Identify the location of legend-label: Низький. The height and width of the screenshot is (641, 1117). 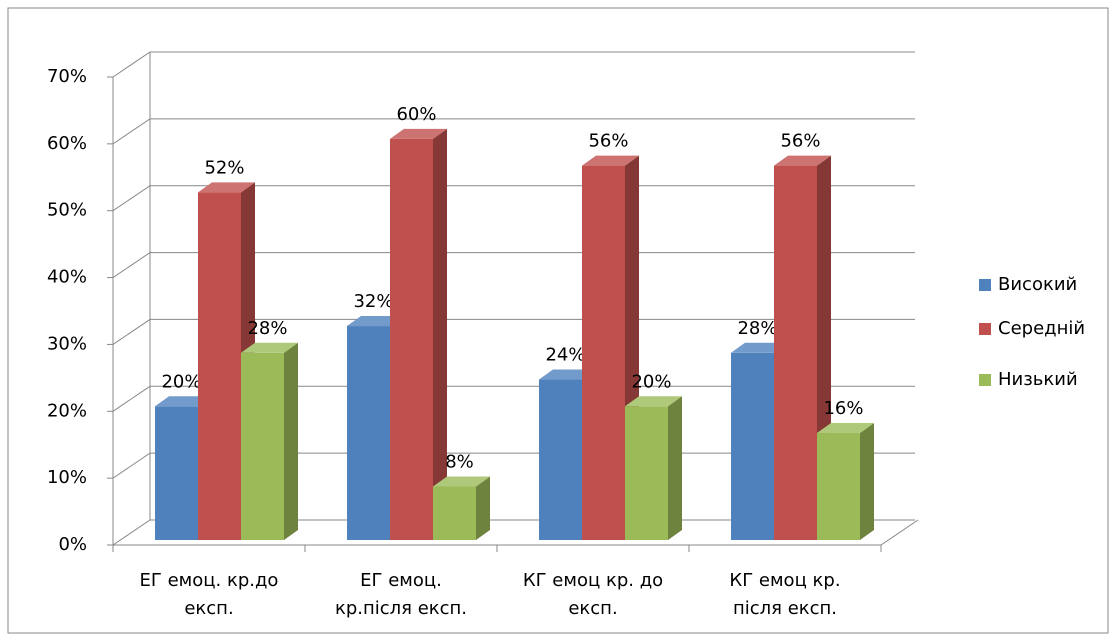
(1038, 379).